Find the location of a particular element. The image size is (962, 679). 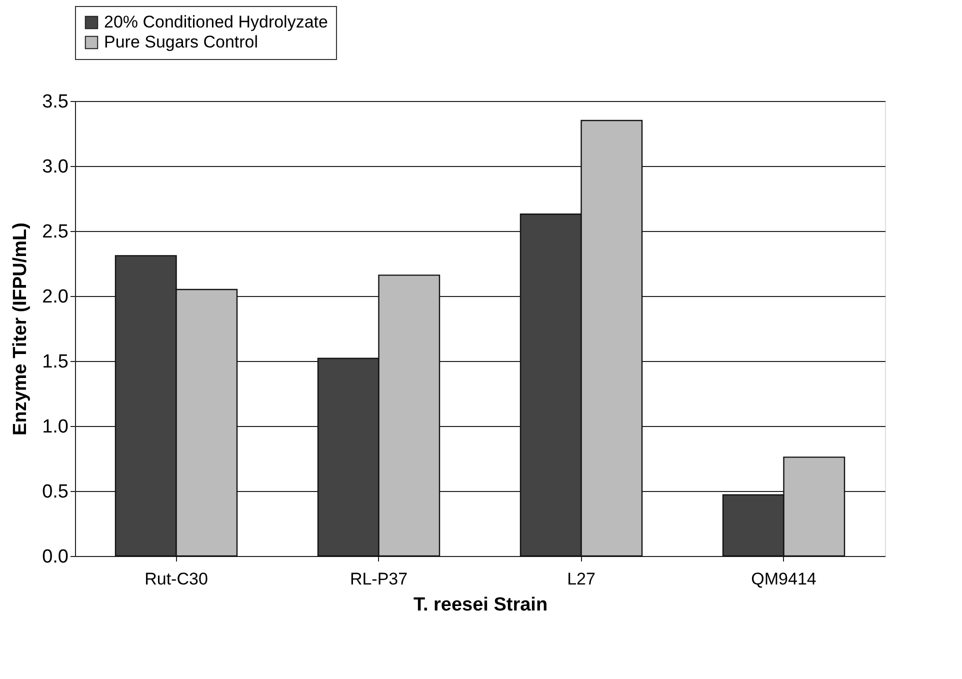

y-axis-title: Enzyme Titer (IFPU/mL) is located at coordinates (21, 329).